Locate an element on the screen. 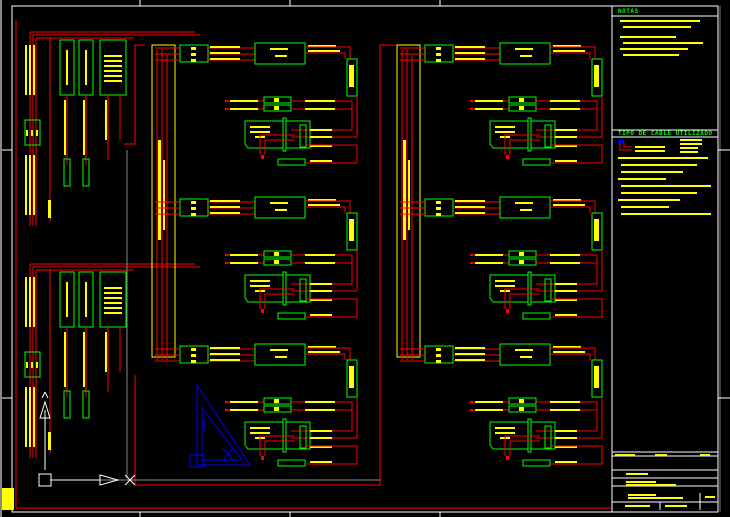 This screenshot has width=730, height=517. cable-trunk is located at coordinates (163, 201).